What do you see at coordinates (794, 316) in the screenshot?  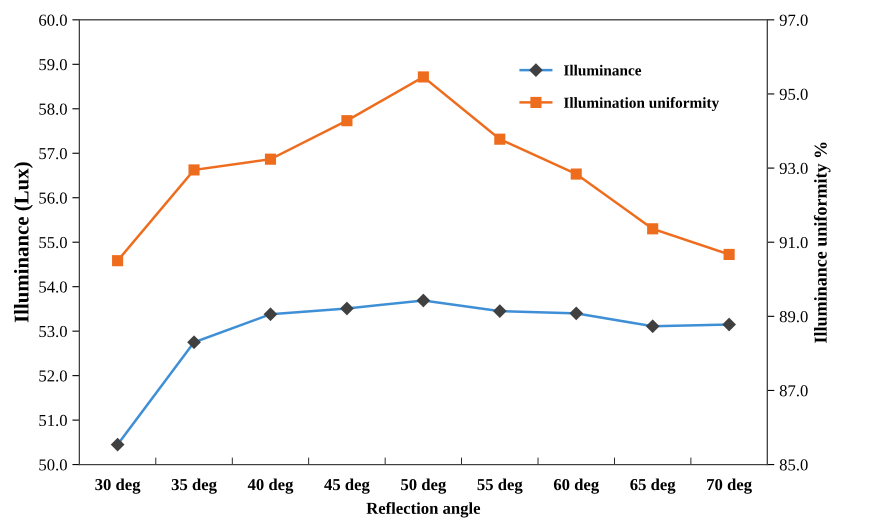 I see `y2-tick-label: 89.0` at bounding box center [794, 316].